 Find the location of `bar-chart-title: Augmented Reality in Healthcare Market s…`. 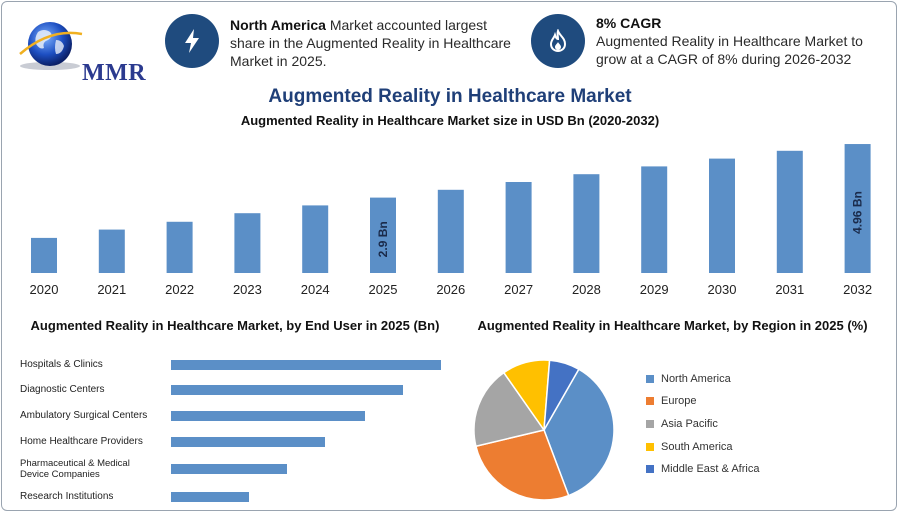

bar-chart-title: Augmented Reality in Healthcare Market s… is located at coordinates (450, 120).